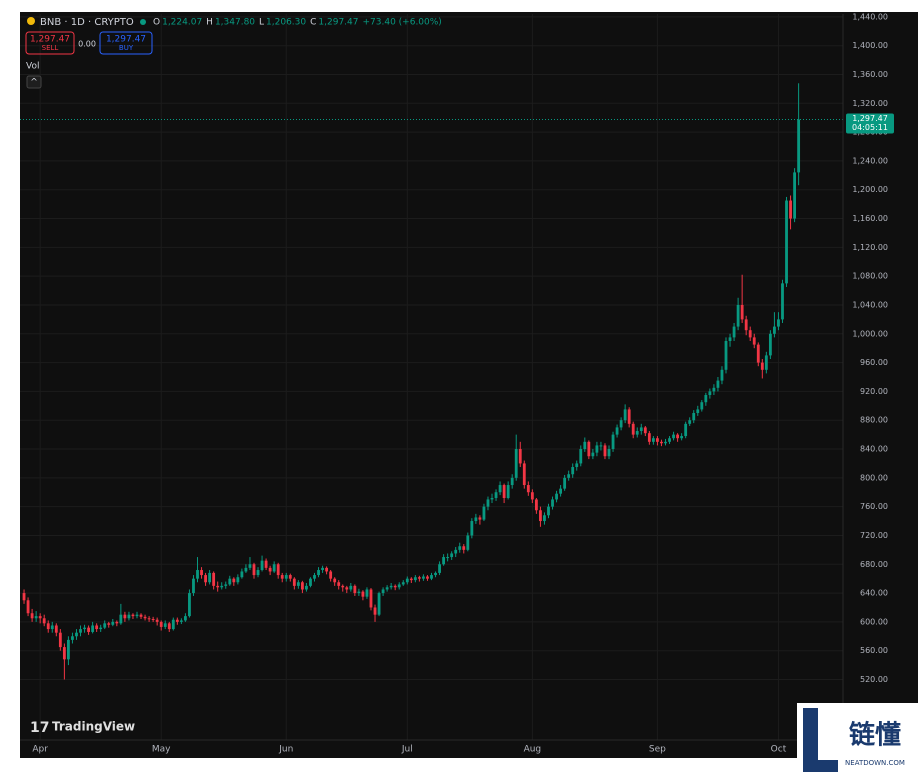  I want to click on y-tick-label: 920.00, so click(874, 391).